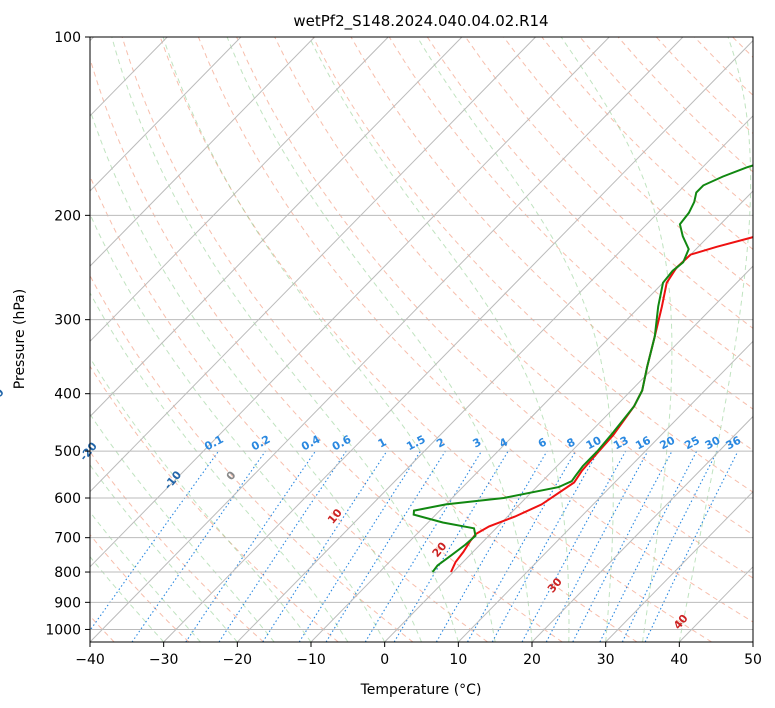 The height and width of the screenshot is (708, 775). Describe the element at coordinates (421, 690) in the screenshot. I see `x-axis-label: Temperature (°C)` at that location.